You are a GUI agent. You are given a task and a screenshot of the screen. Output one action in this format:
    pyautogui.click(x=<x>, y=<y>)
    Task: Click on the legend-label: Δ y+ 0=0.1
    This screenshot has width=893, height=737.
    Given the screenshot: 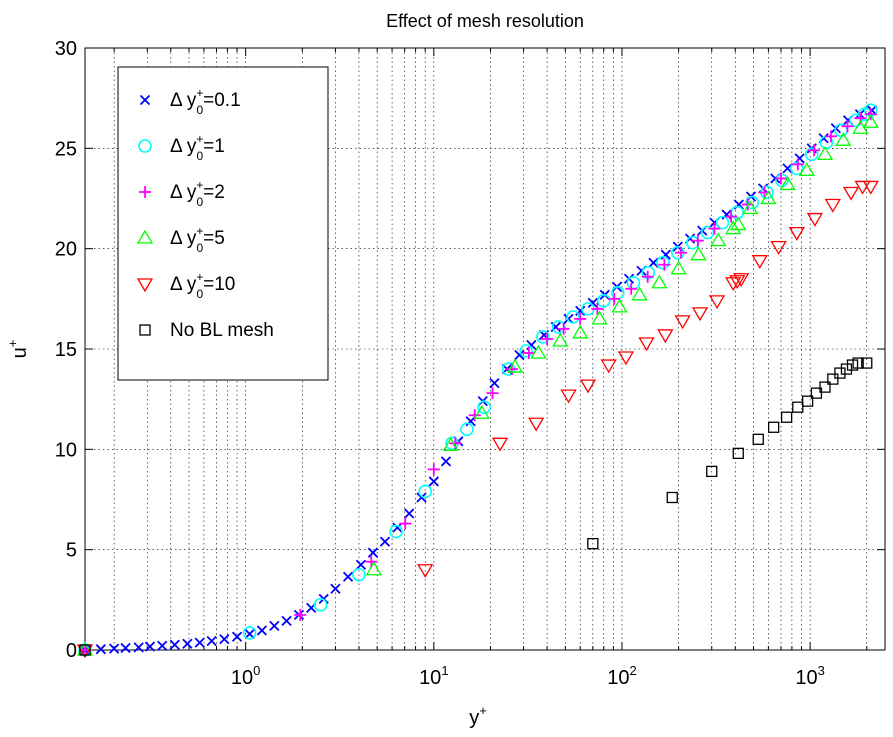 What is the action you would take?
    pyautogui.click(x=205, y=101)
    